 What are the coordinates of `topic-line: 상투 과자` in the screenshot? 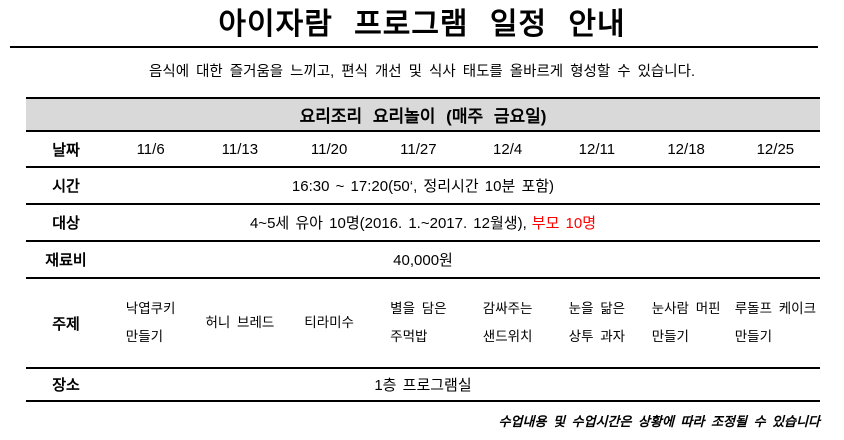 It's located at (597, 336).